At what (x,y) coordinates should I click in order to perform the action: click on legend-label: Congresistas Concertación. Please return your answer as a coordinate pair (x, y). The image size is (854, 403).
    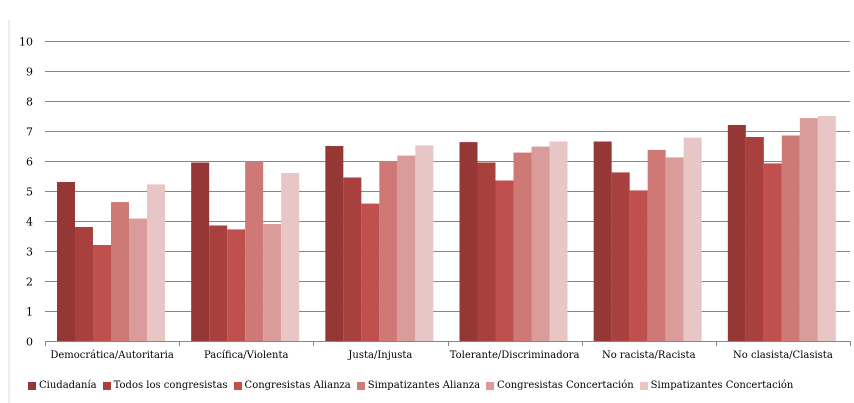
    Looking at the image, I should click on (565, 385).